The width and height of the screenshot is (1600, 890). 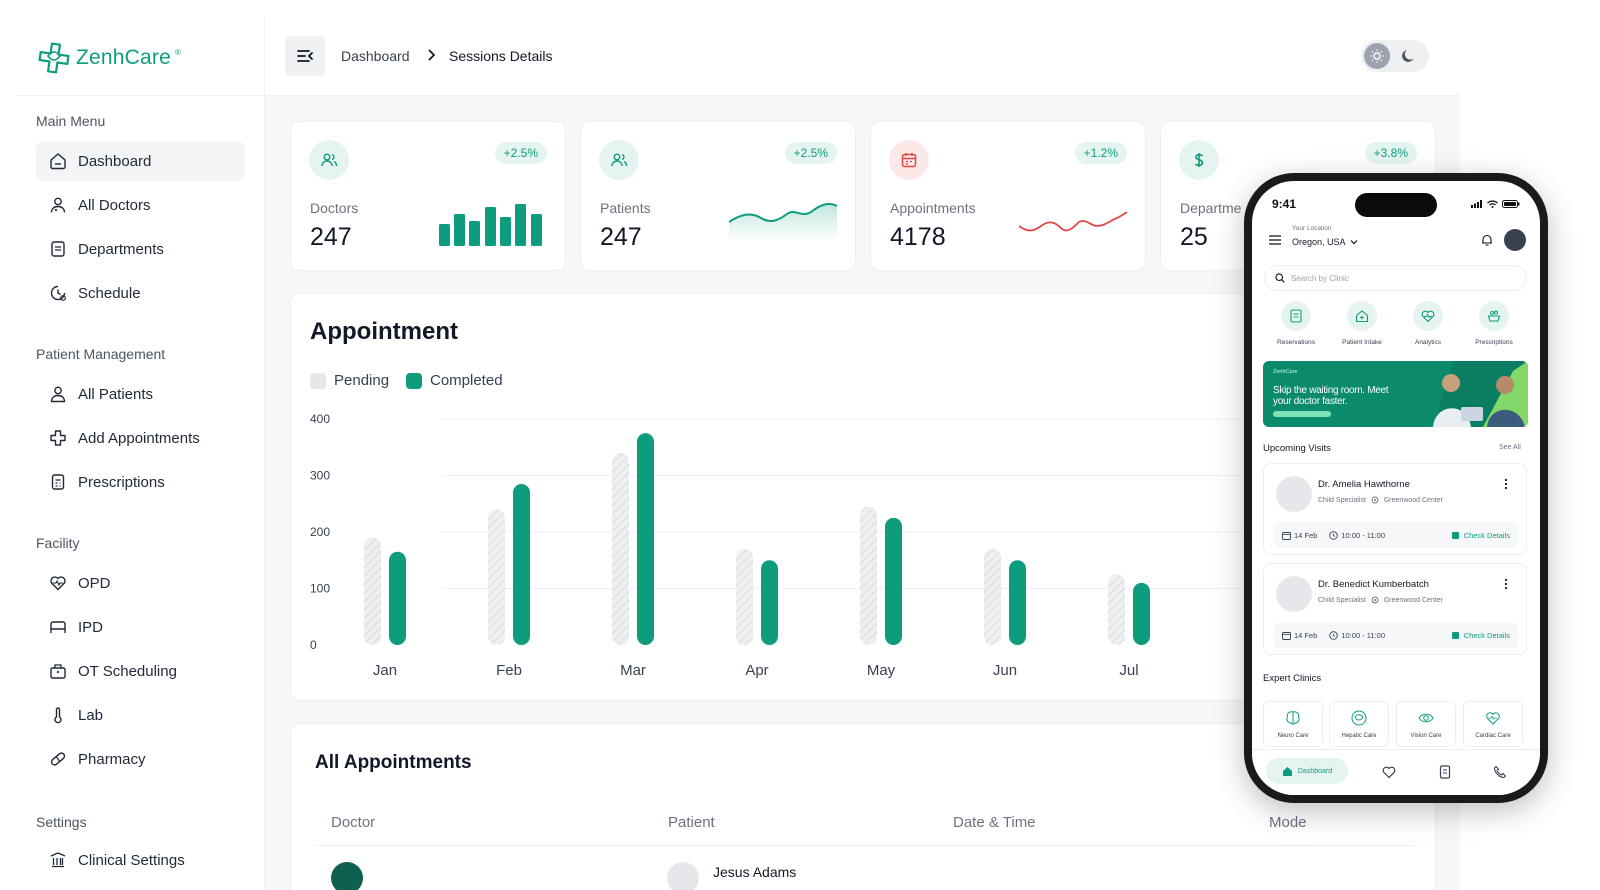 I want to click on x-tick-label: Apr, so click(x=756, y=670).